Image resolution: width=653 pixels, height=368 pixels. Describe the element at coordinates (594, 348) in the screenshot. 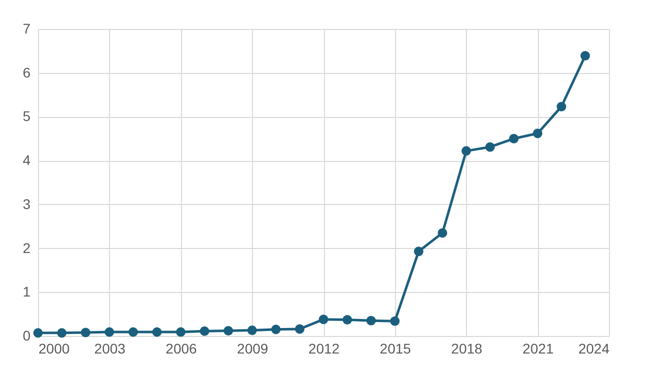

I see `x-tick-label: 2024` at that location.